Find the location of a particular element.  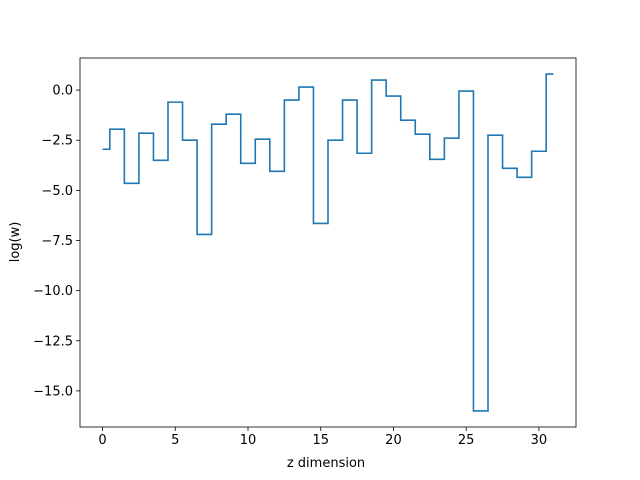

y-axis-label: log(w) is located at coordinates (15, 242).